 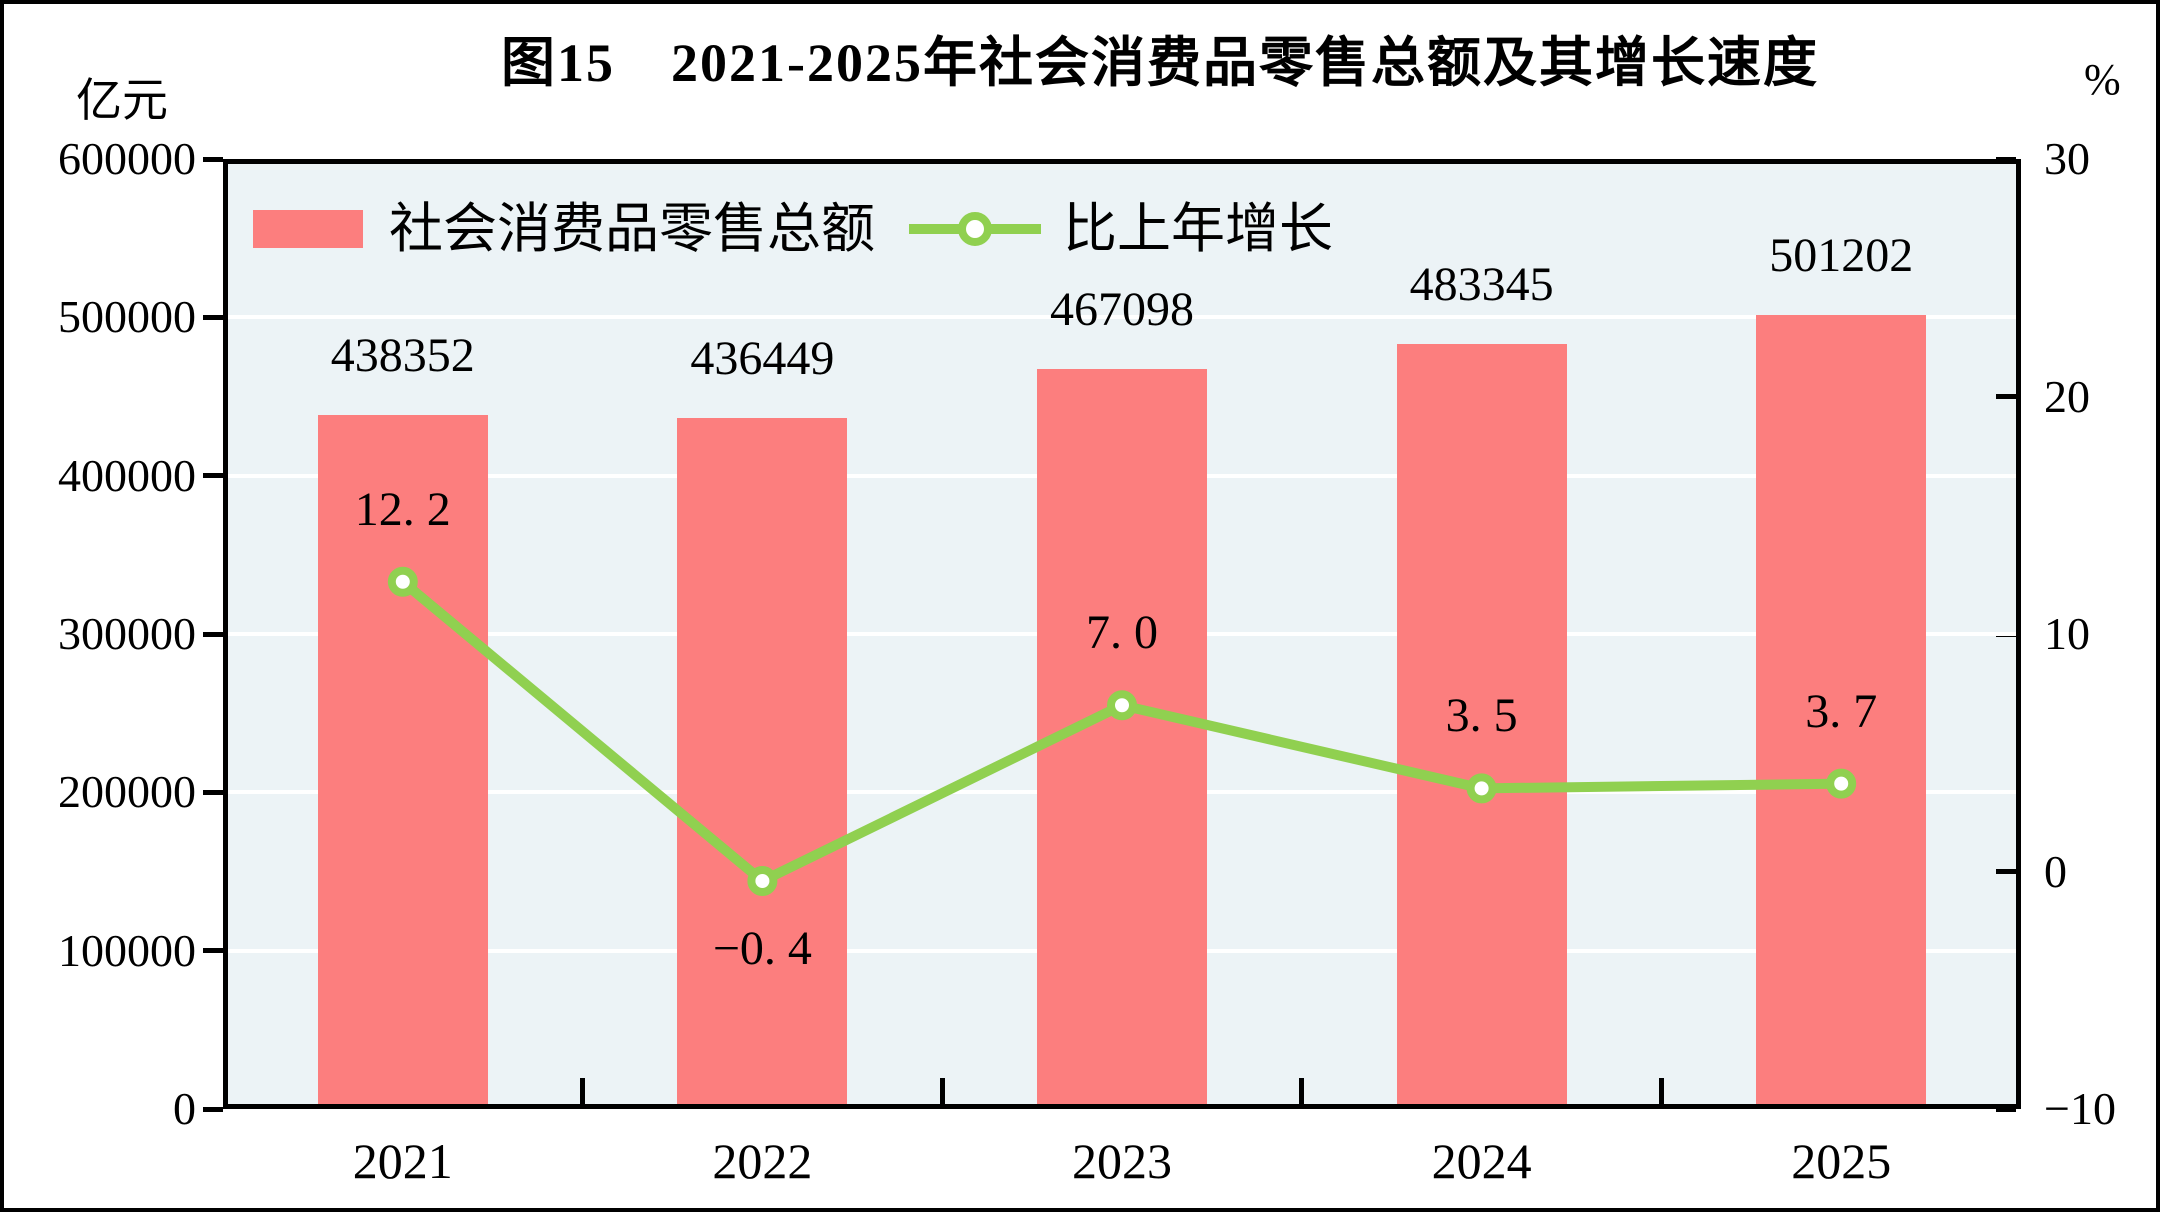 I want to click on bar-value-label: 436449, so click(x=762, y=358).